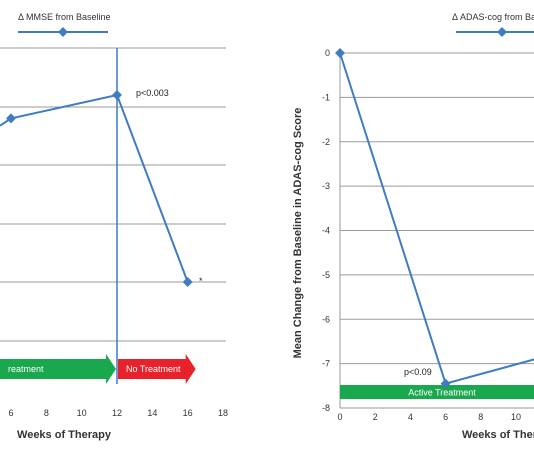 This screenshot has height=462, width=534. Describe the element at coordinates (326, 275) in the screenshot. I see `adas-y-tick-label: -5` at that location.